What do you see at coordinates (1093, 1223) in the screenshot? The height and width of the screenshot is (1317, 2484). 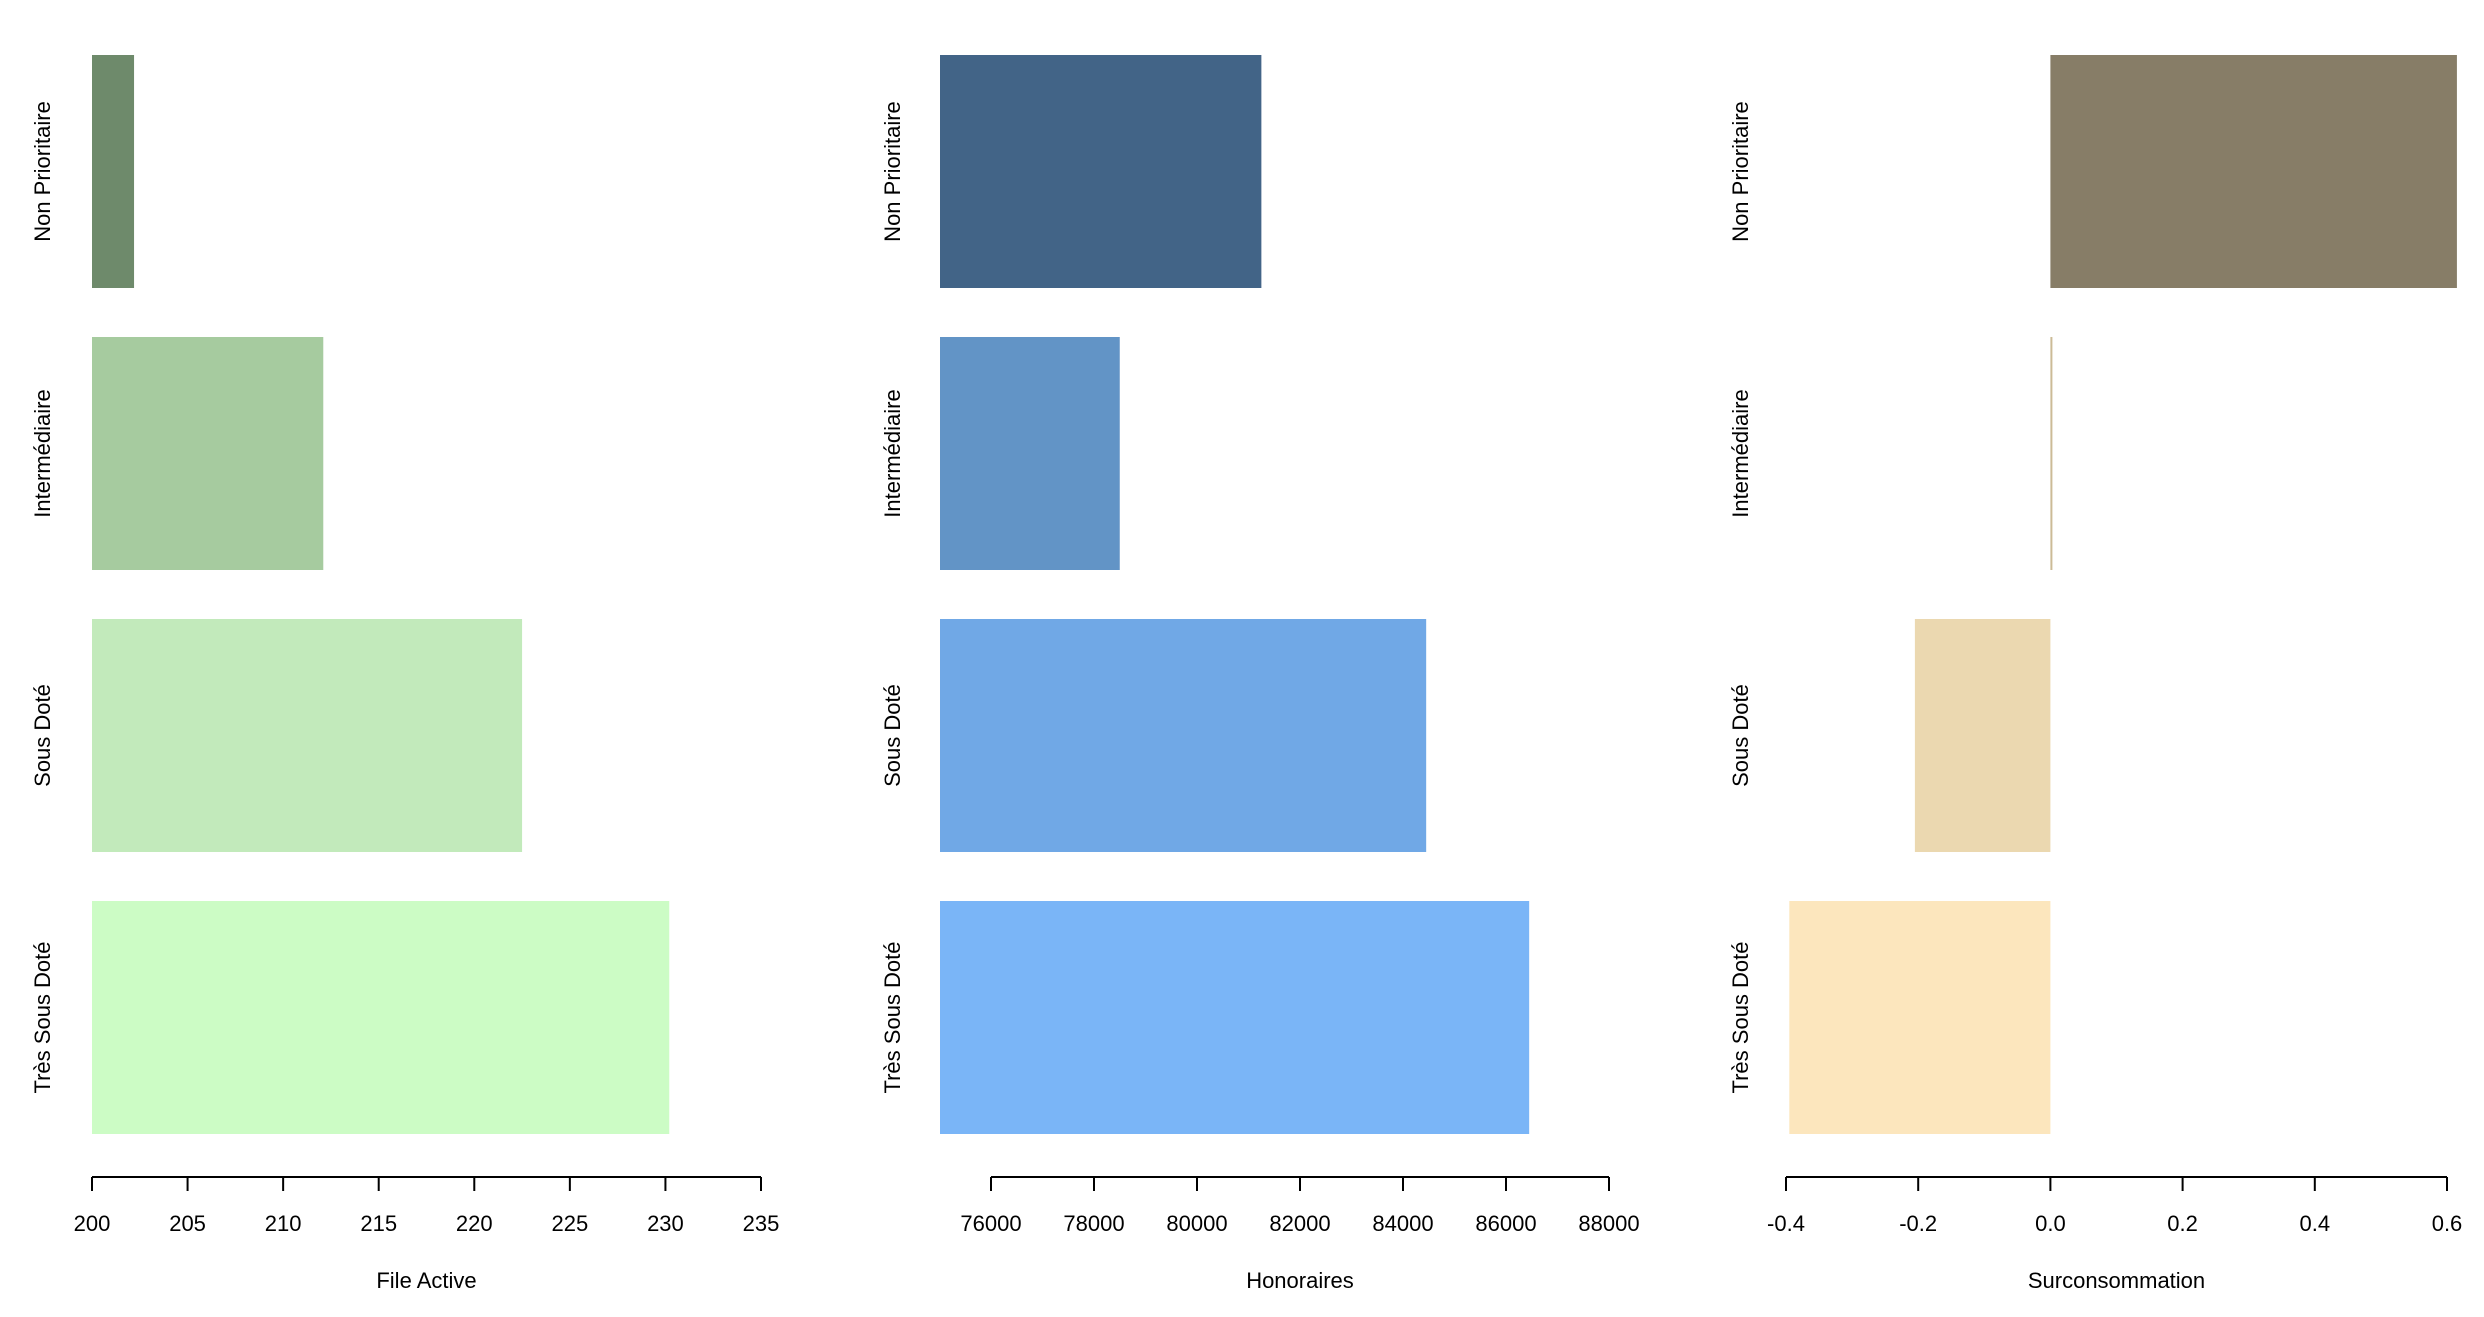 I see `x-tick-label: 78000` at bounding box center [1093, 1223].